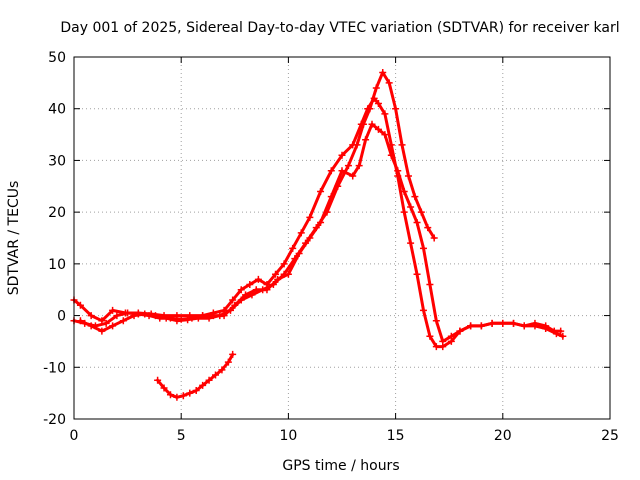 This screenshot has width=640, height=480. What do you see at coordinates (503, 436) in the screenshot?
I see `x-tick-label: 20` at bounding box center [503, 436].